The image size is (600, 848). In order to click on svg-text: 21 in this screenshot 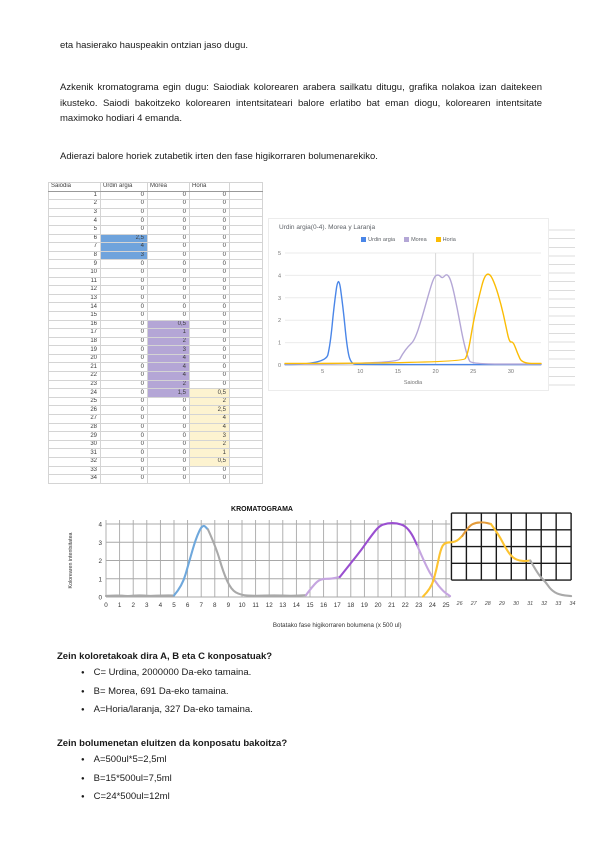, I will do `click(392, 605)`.